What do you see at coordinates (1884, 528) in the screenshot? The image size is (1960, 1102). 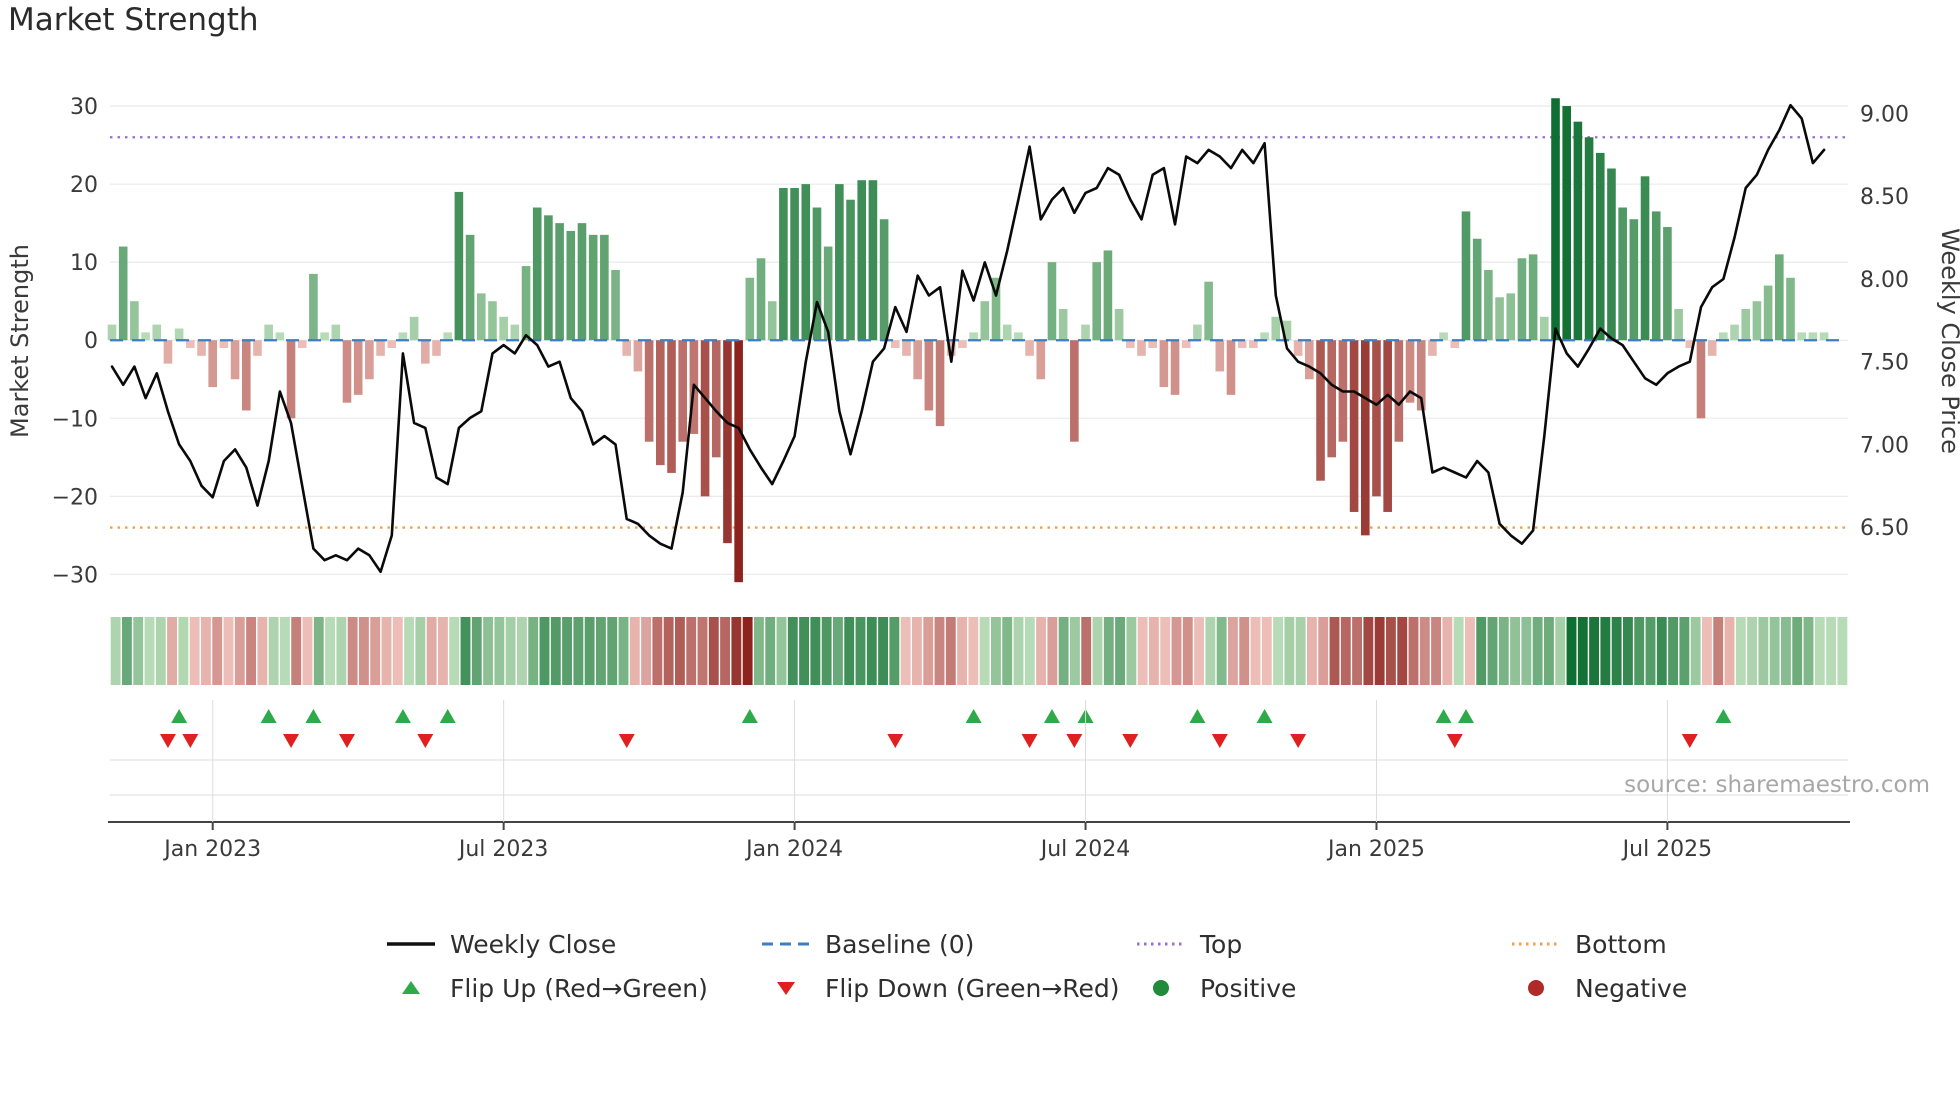 I see `right-tick-label: 6.50` at bounding box center [1884, 528].